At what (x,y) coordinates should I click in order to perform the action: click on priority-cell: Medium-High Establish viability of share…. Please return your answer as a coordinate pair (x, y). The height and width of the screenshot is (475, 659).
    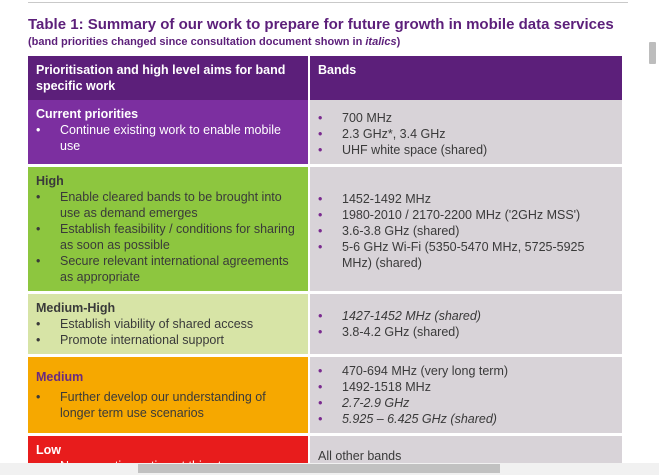
    Looking at the image, I should click on (169, 325).